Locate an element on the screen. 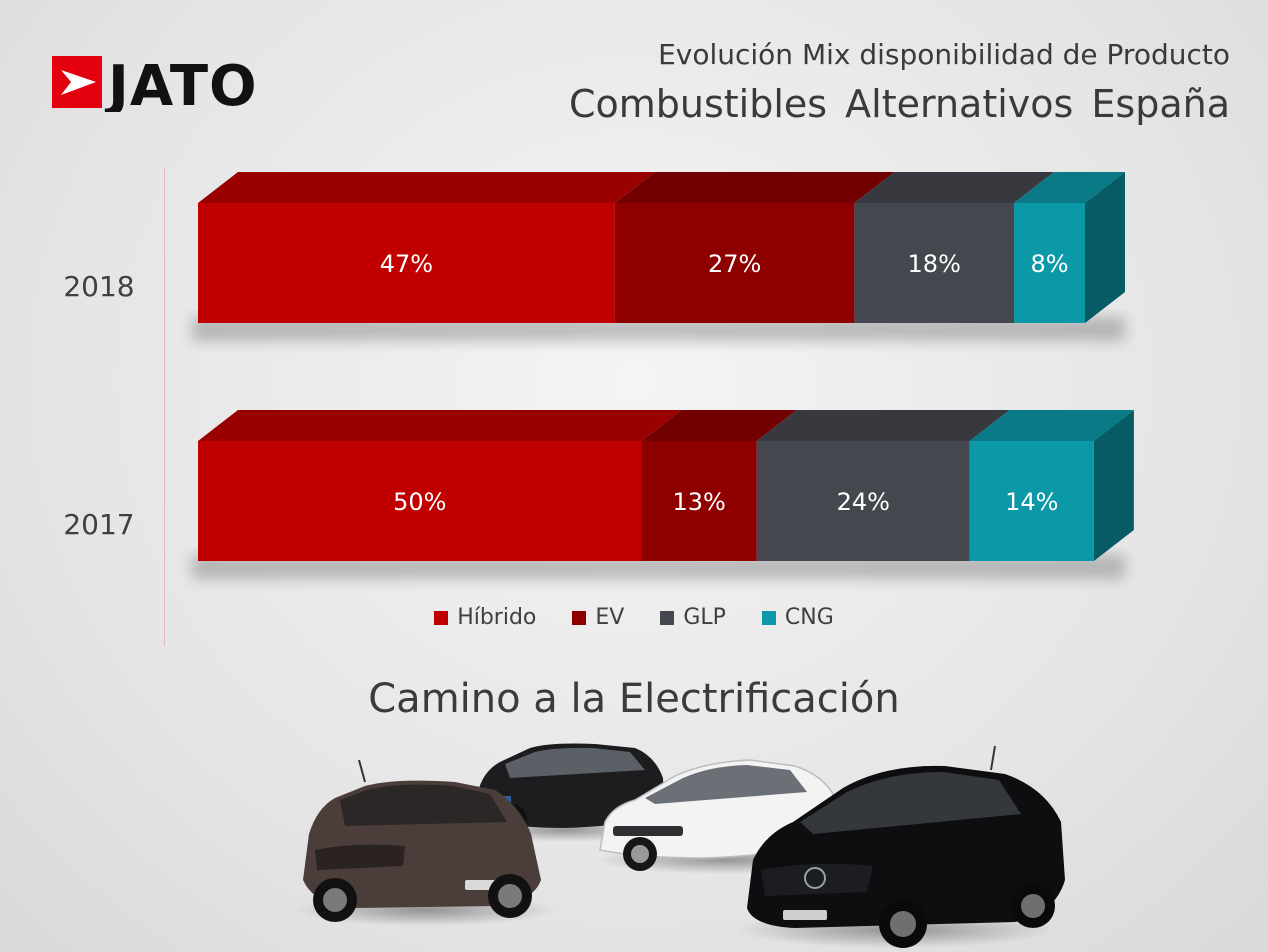 This screenshot has width=1268, height=952. legend-label: Híbrido is located at coordinates (497, 617).